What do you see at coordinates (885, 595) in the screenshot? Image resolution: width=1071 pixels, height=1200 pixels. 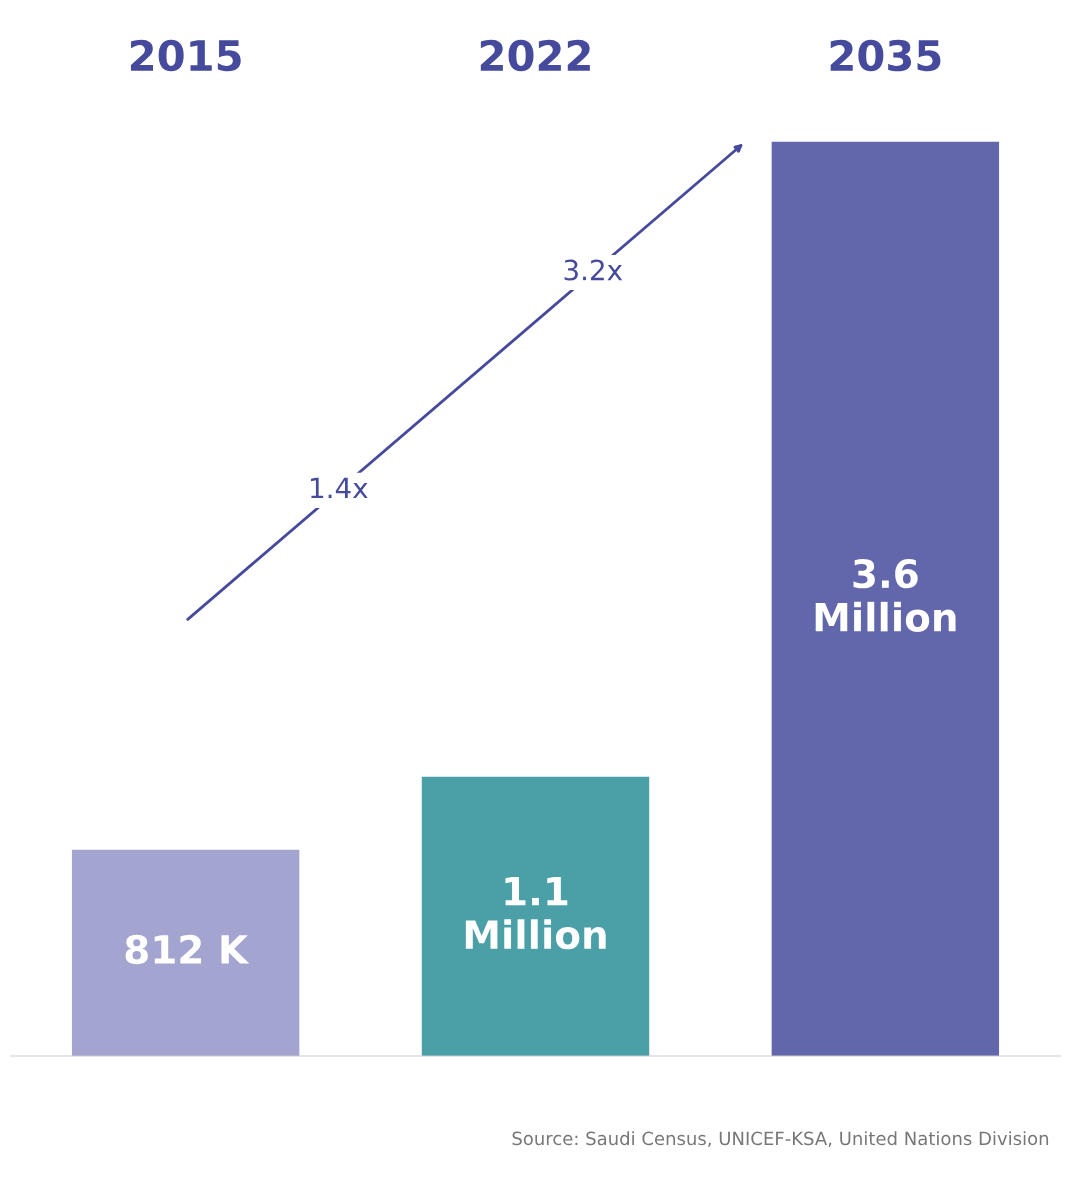 I see `data-label: 3.6 Million` at bounding box center [885, 595].